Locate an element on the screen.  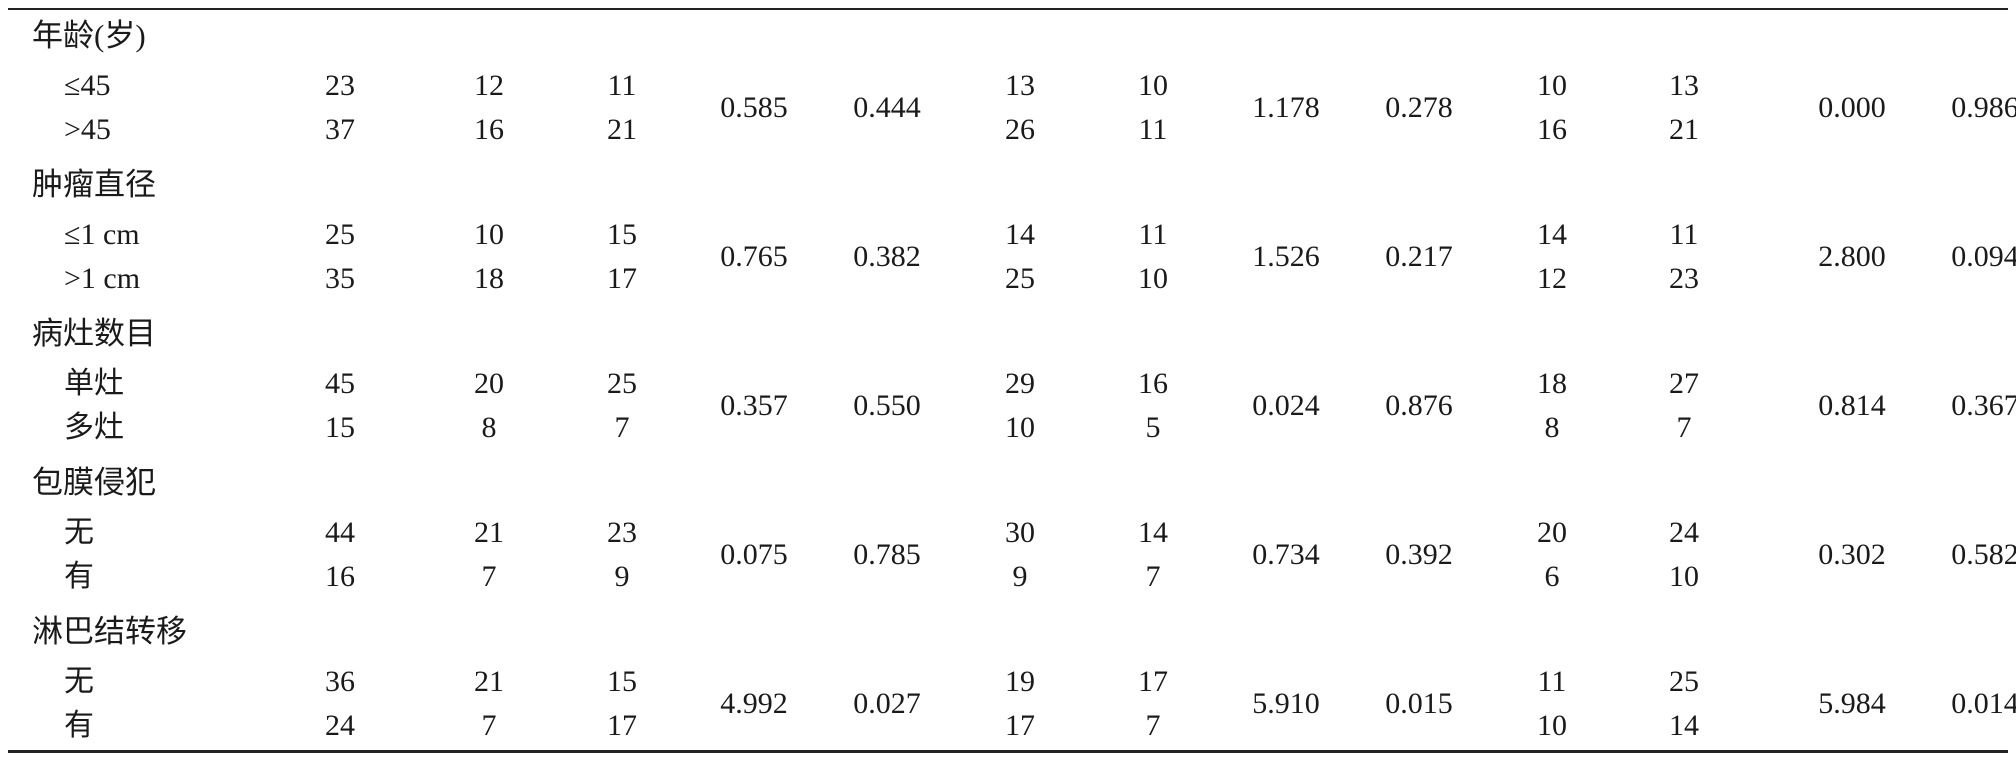
count-cell: 35 is located at coordinates (340, 278).